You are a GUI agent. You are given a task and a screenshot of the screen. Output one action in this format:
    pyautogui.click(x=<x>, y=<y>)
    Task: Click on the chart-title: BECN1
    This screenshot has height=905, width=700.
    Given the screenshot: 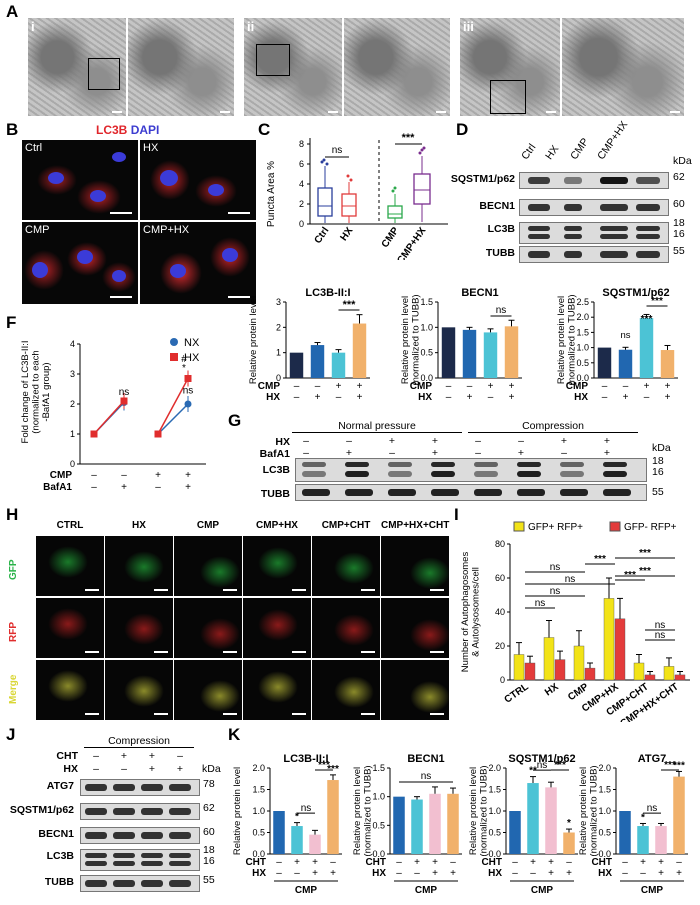 What is the action you would take?
    pyautogui.click(x=479, y=293)
    